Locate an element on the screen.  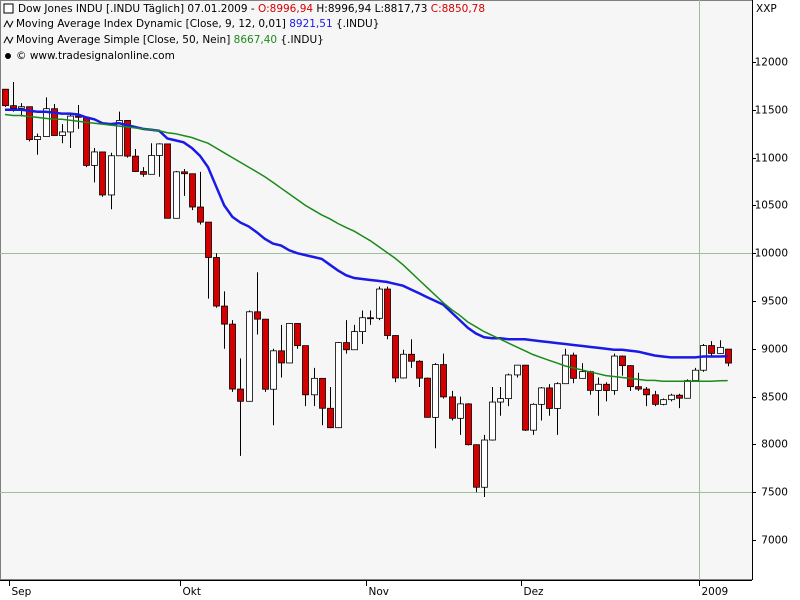
y-tick-label: 9000 is located at coordinates (774, 350).